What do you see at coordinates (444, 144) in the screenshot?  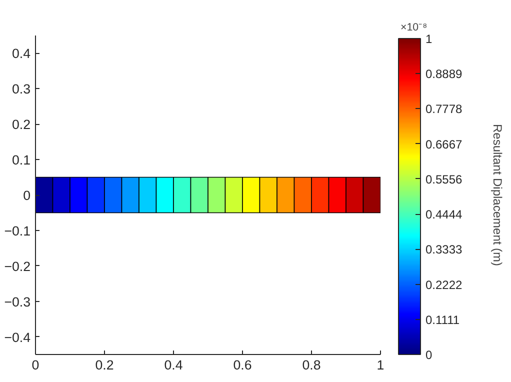 I see `color-bar-label: 0.6667` at bounding box center [444, 144].